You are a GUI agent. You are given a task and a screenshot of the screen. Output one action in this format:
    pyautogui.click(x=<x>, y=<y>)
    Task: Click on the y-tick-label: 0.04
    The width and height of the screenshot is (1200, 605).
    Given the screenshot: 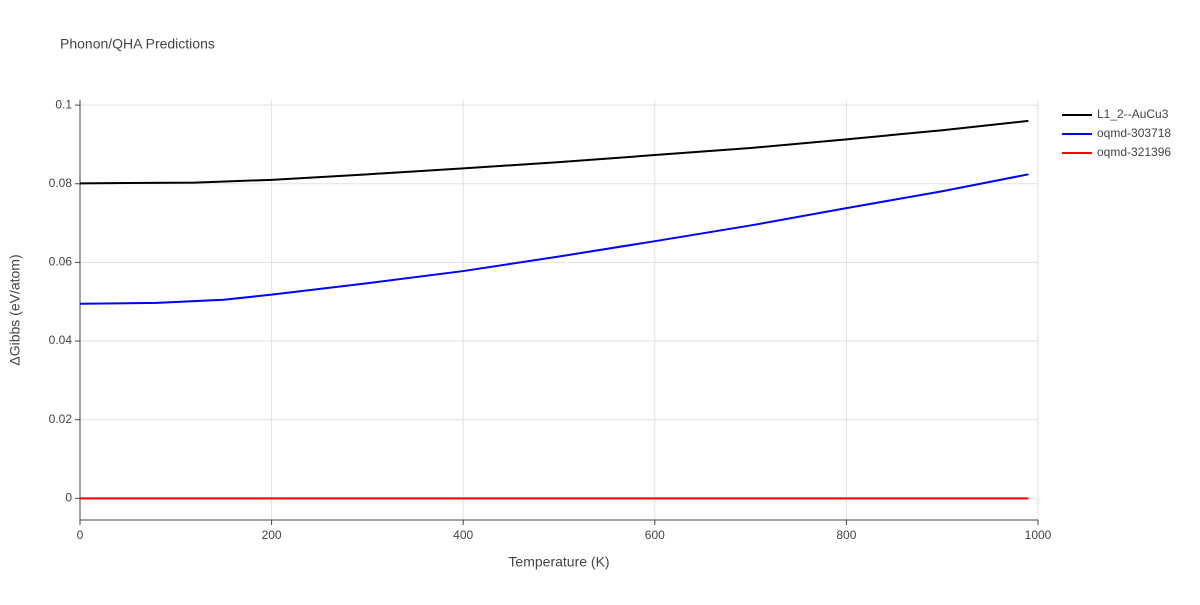 What is the action you would take?
    pyautogui.click(x=61, y=340)
    